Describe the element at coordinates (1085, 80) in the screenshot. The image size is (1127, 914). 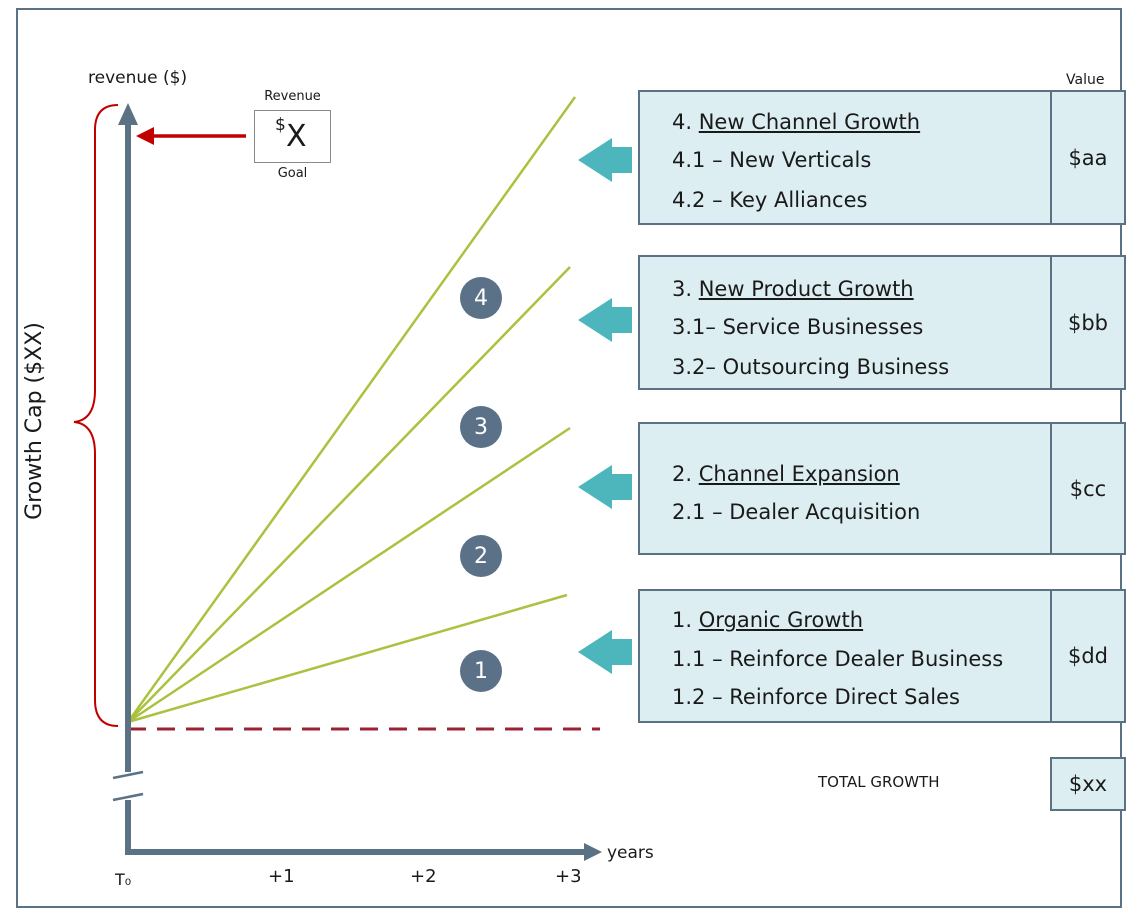
I see `value-column-header: Value` at that location.